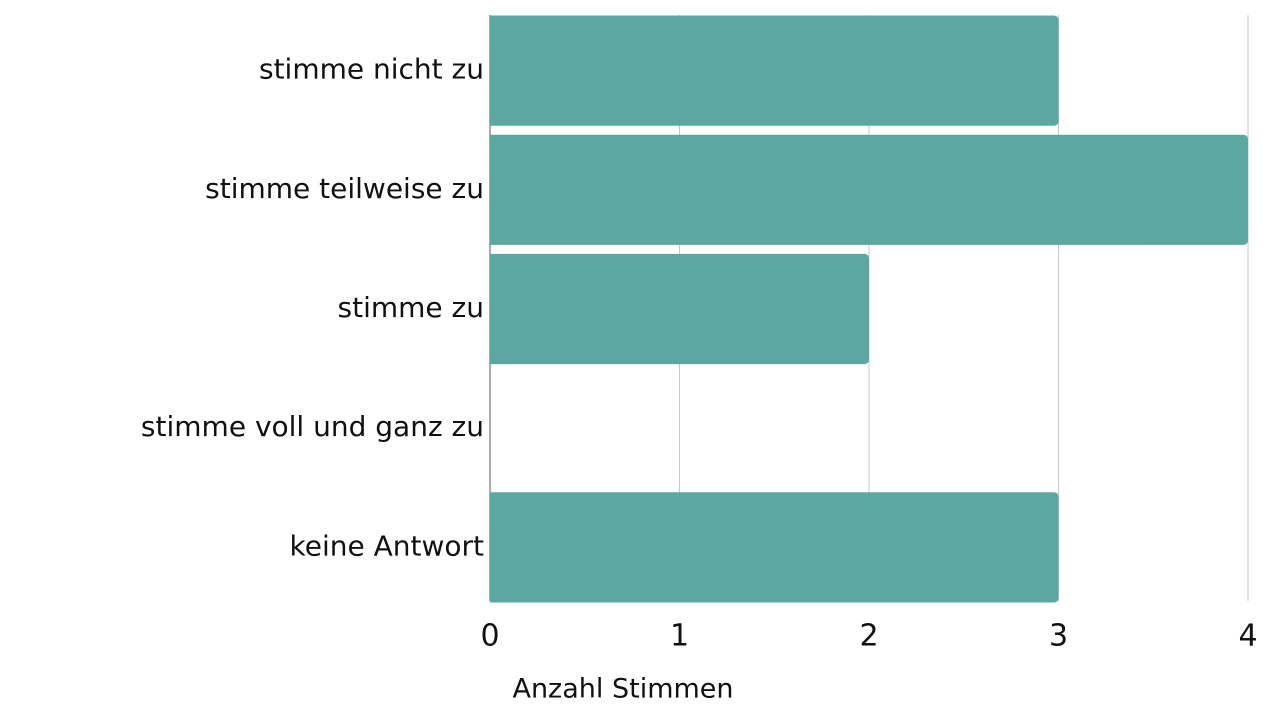 This screenshot has height=707, width=1277. I want to click on y-tick-label: stimme voll und ganz zu, so click(312, 426).